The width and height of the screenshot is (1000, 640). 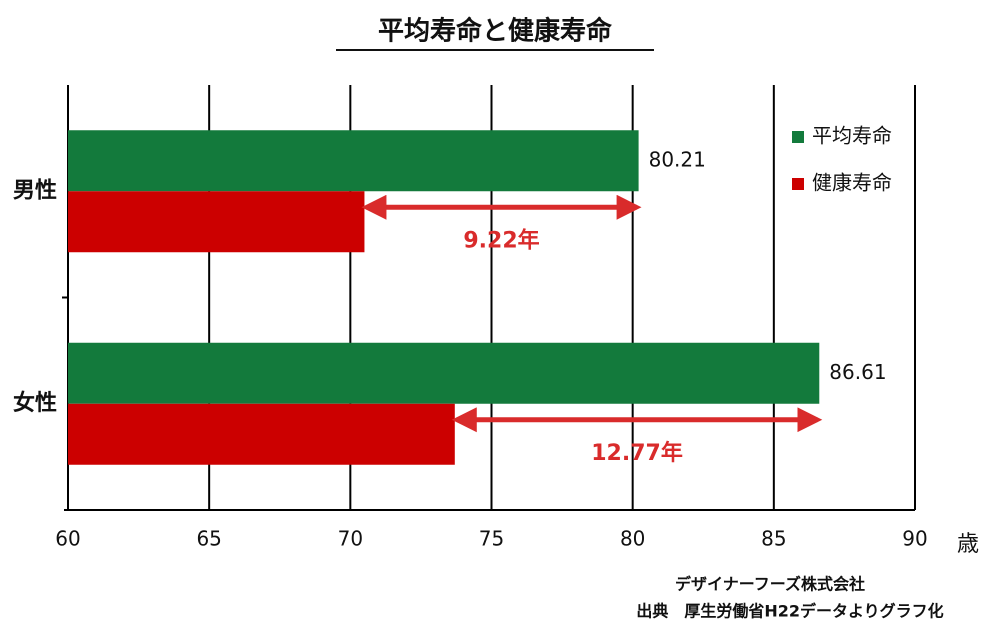 I want to click on legend-label: 健康寿命, so click(x=852, y=183).